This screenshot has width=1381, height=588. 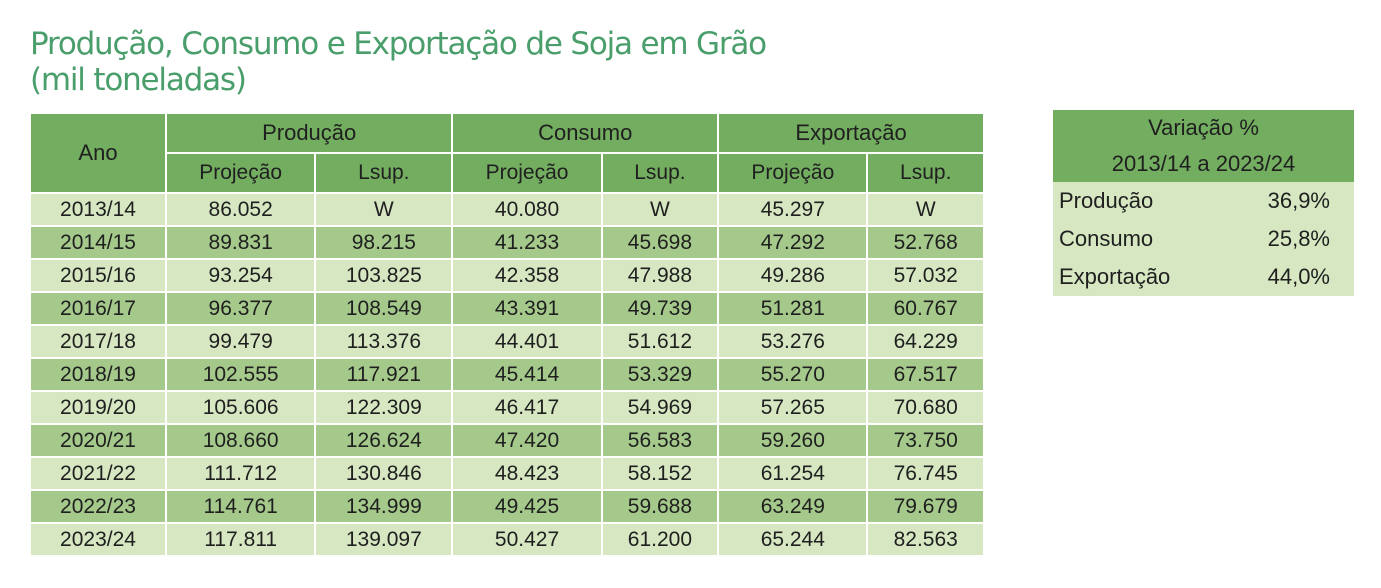 I want to click on cell-consumo-lsup: 51.612, so click(x=660, y=341).